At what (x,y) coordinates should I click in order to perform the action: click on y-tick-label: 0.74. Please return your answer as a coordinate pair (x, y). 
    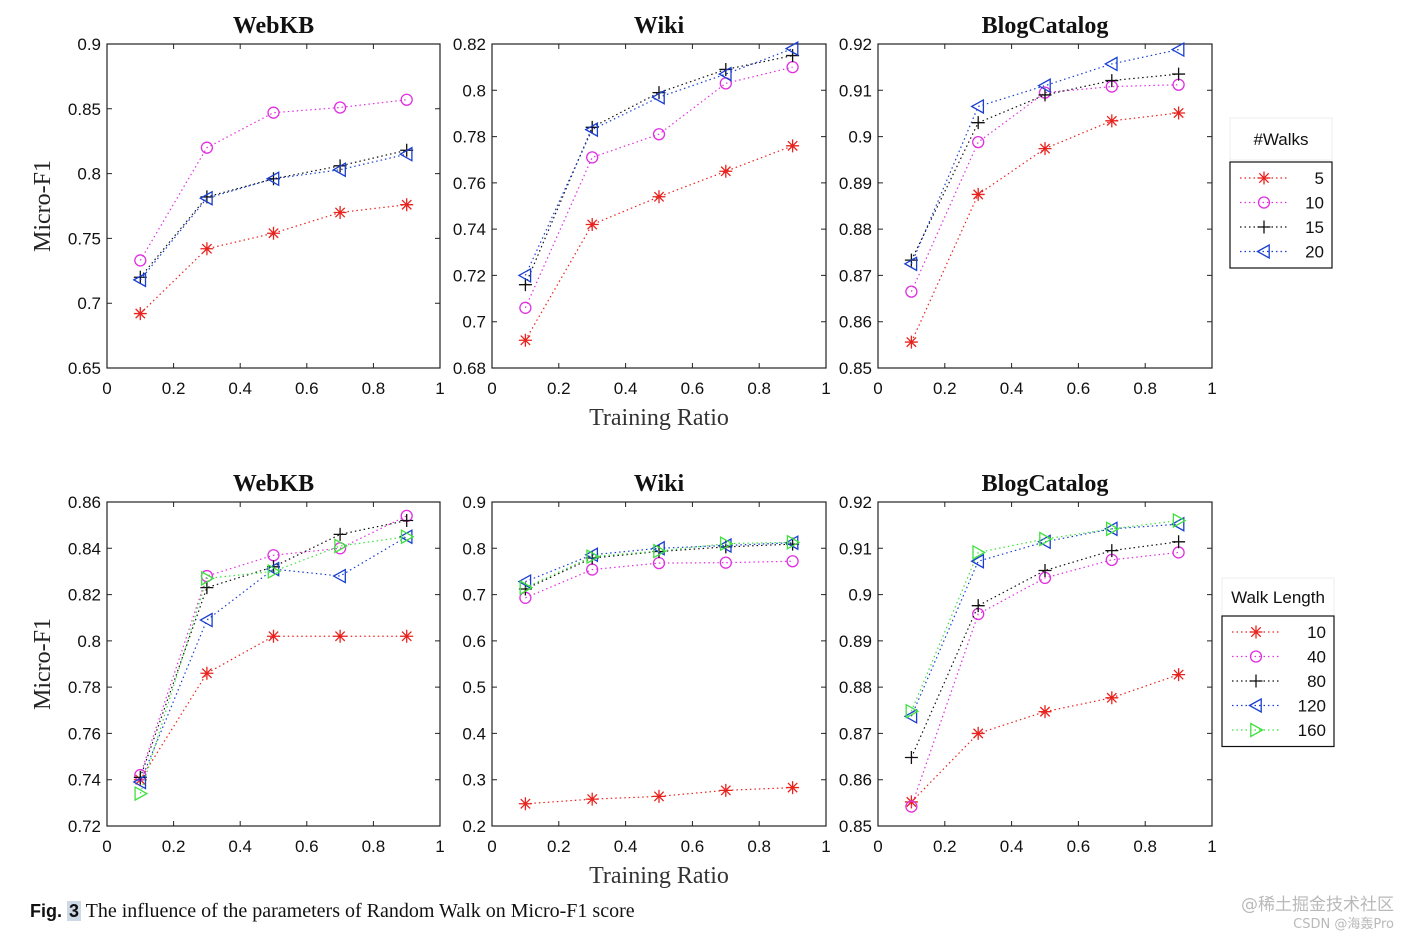
    Looking at the image, I should click on (84, 780).